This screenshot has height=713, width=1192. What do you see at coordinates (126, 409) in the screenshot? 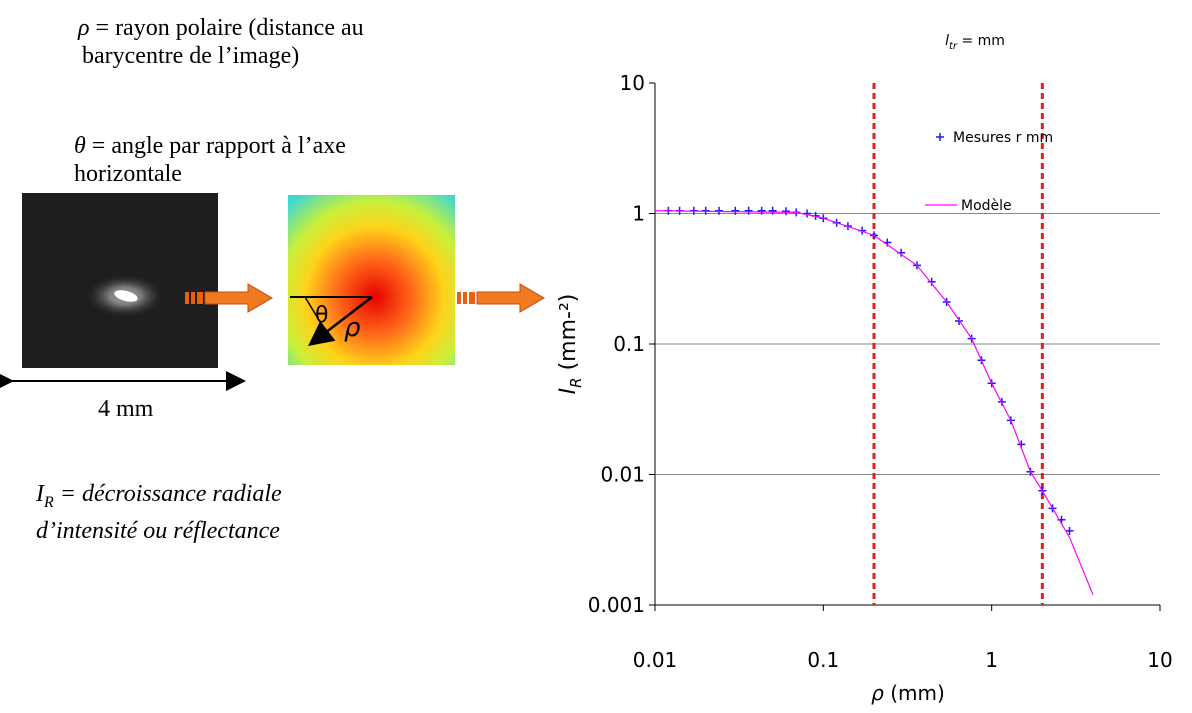
I see `image-width: 4 mm` at bounding box center [126, 409].